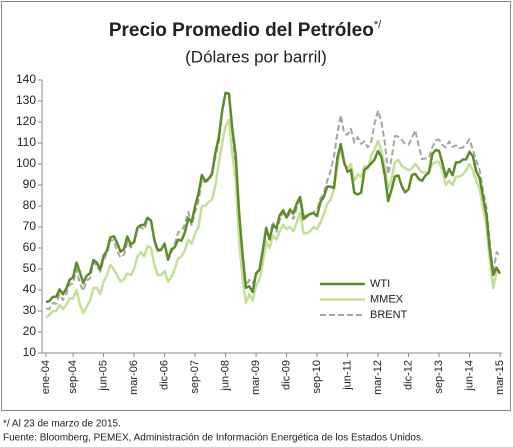 This screenshot has width=513, height=447. Describe the element at coordinates (26, 163) in the screenshot. I see `y-tick-label: 100` at that location.